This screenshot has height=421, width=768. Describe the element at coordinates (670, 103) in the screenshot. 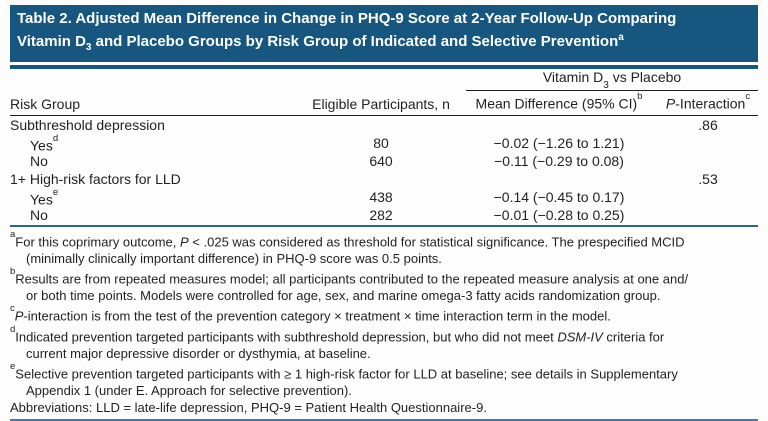

I see `p-interaction-header-italic-p: P` at that location.